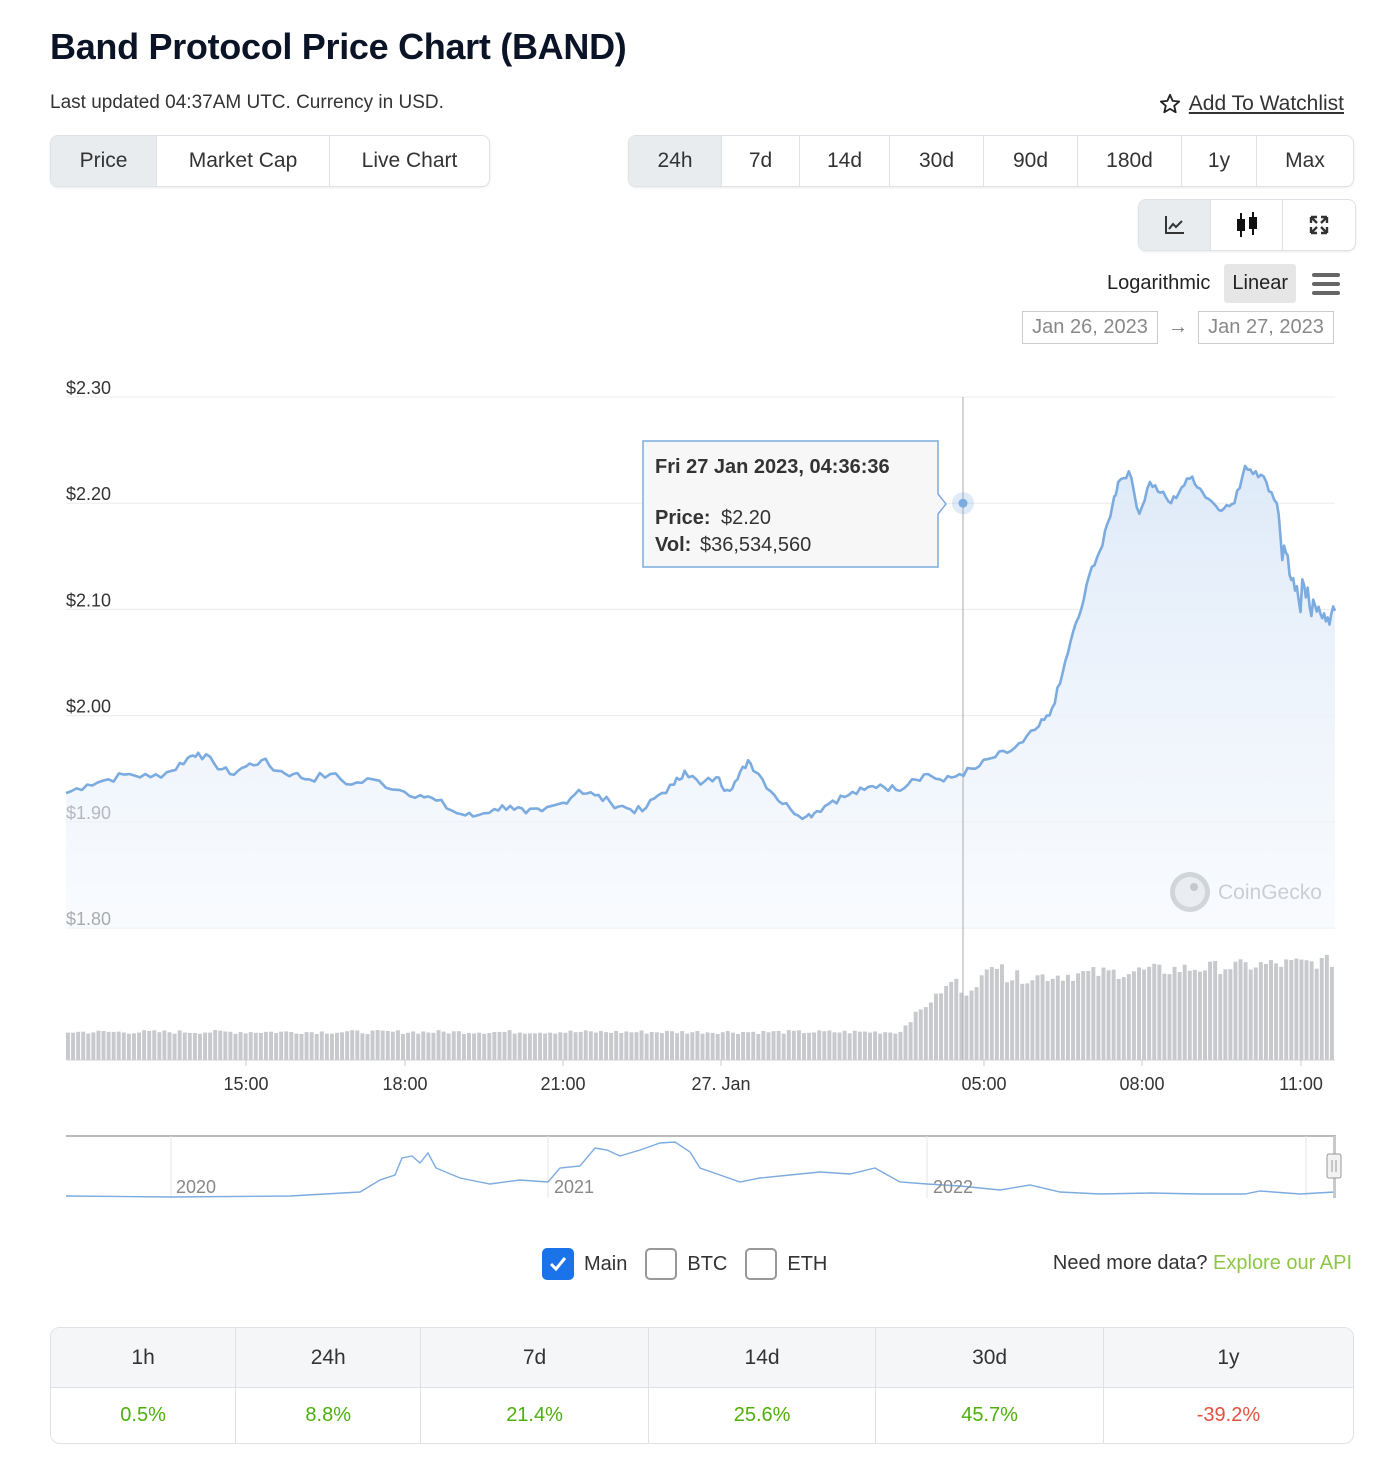 The image size is (1386, 1482). What do you see at coordinates (807, 1263) in the screenshot?
I see `toggle-eth-label: ETH` at bounding box center [807, 1263].